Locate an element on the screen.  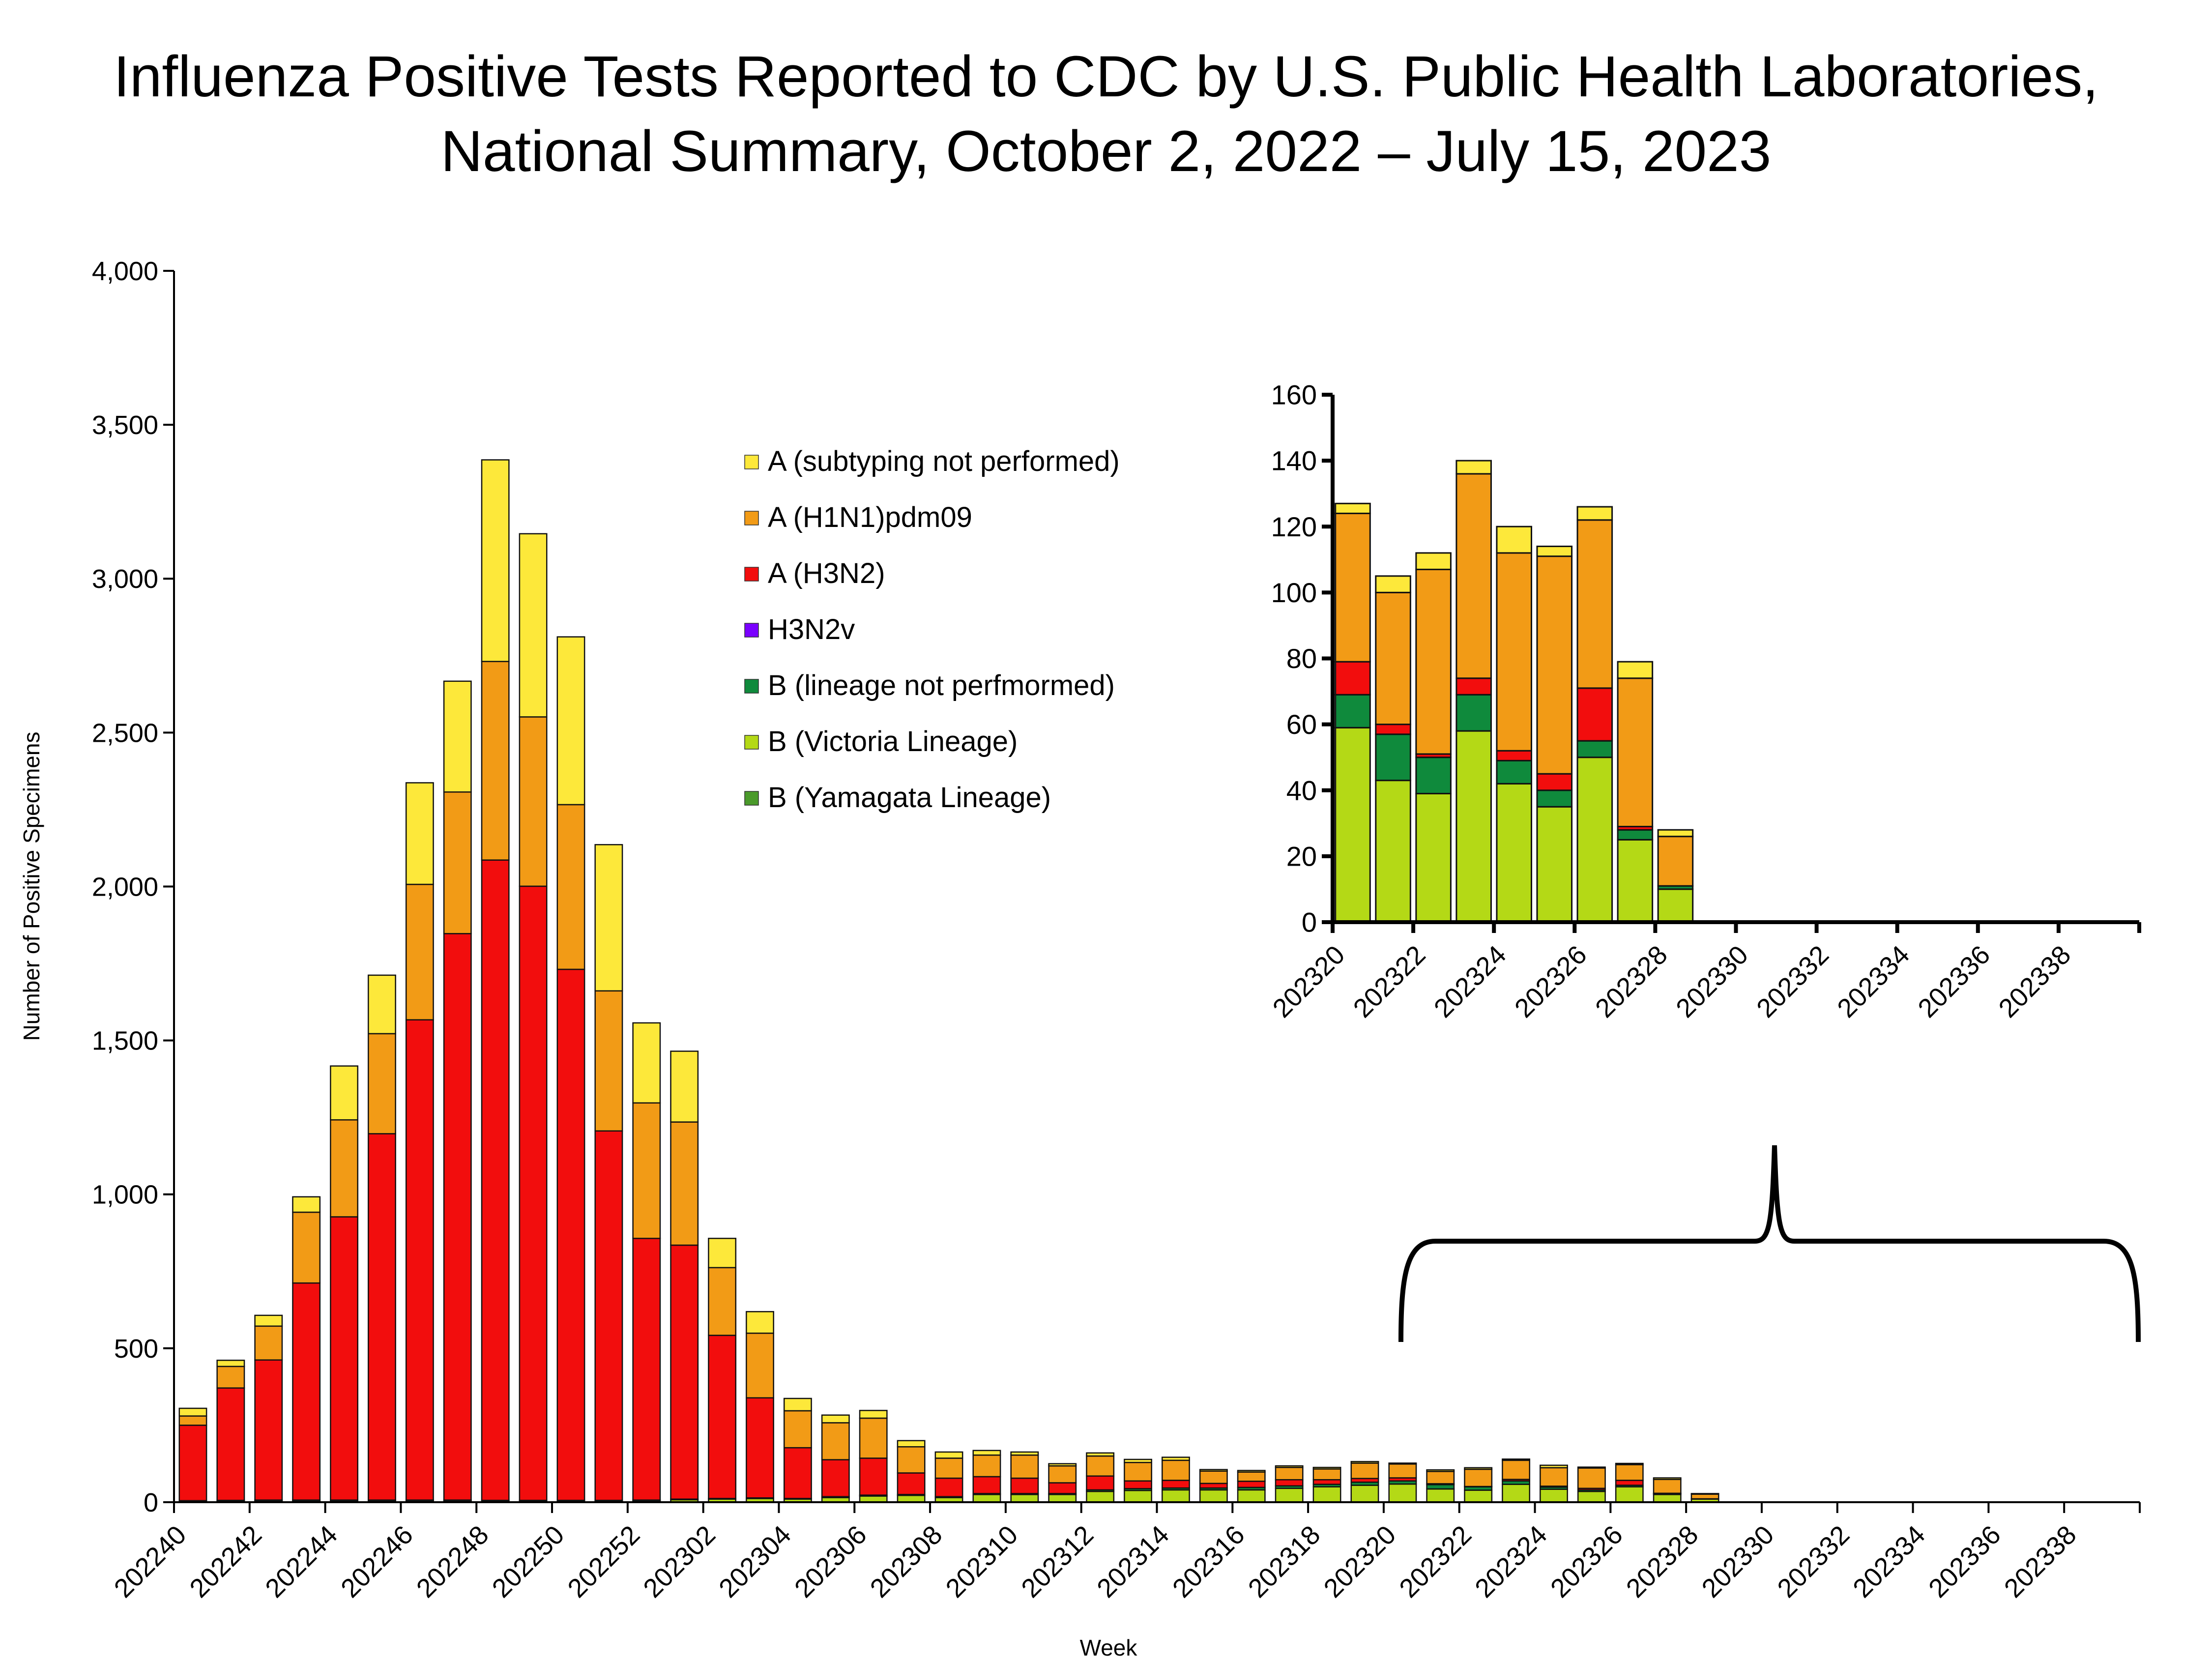
x-tick-label: 202250 is located at coordinates (529, 1562).